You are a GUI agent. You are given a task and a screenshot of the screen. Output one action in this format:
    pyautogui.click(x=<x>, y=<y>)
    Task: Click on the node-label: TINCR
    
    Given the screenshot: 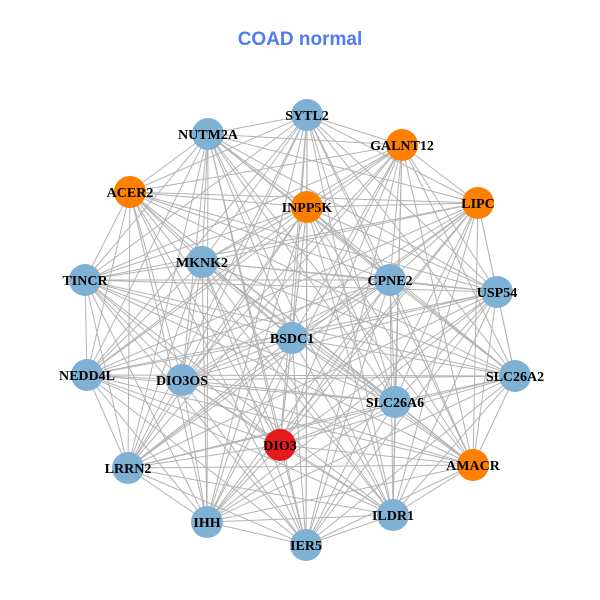 What is the action you would take?
    pyautogui.click(x=85, y=281)
    